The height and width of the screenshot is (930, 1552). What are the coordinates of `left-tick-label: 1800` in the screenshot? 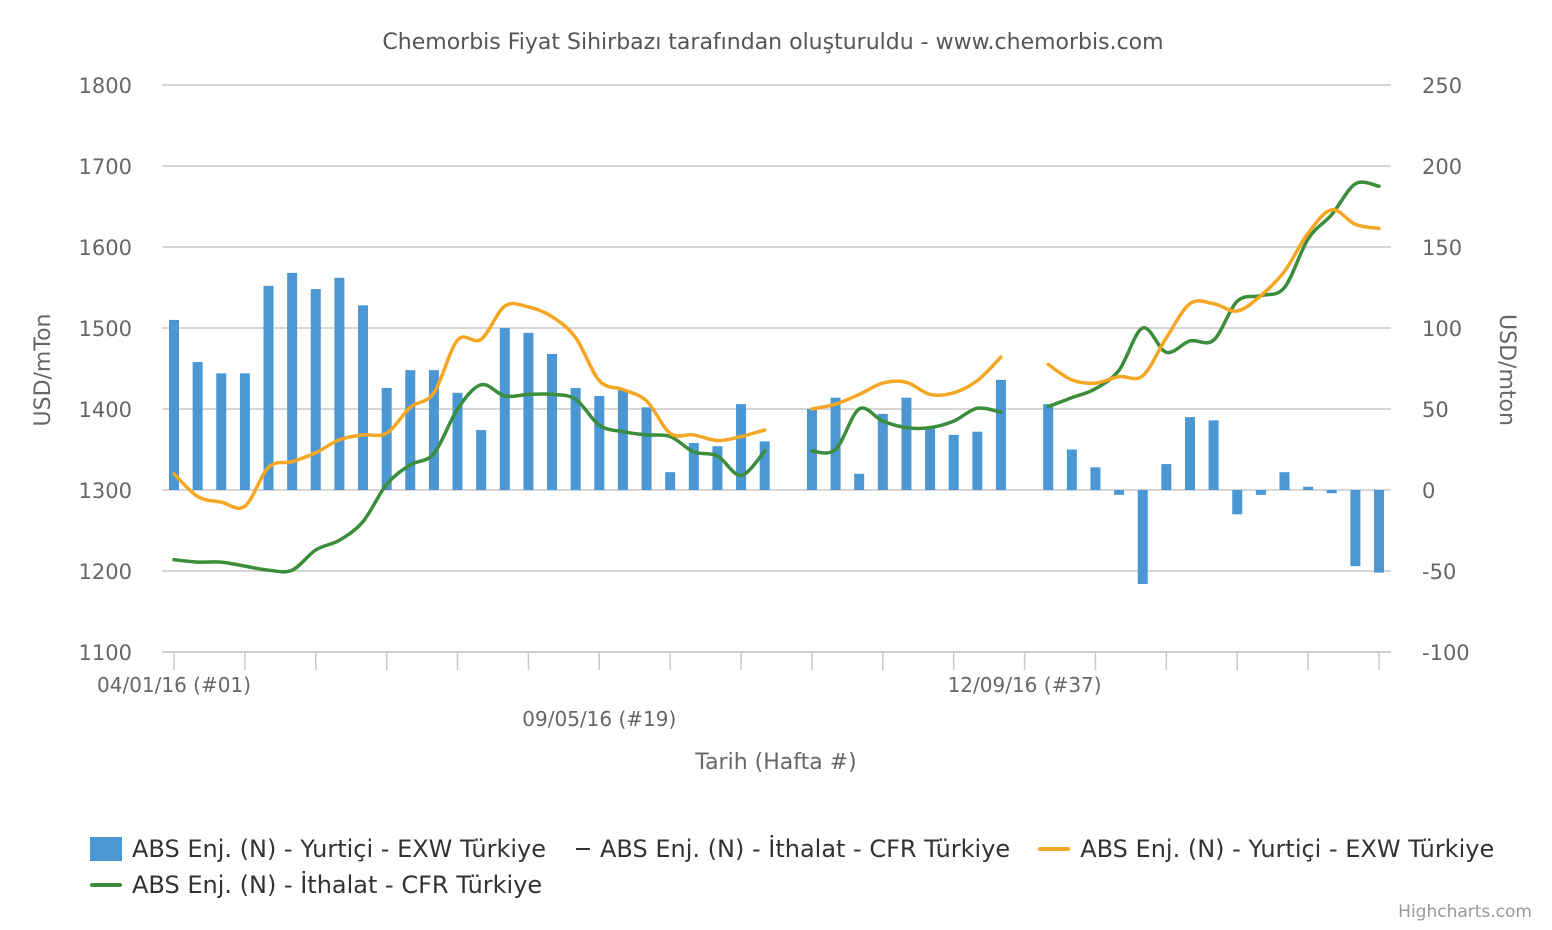 It's located at (105, 86).